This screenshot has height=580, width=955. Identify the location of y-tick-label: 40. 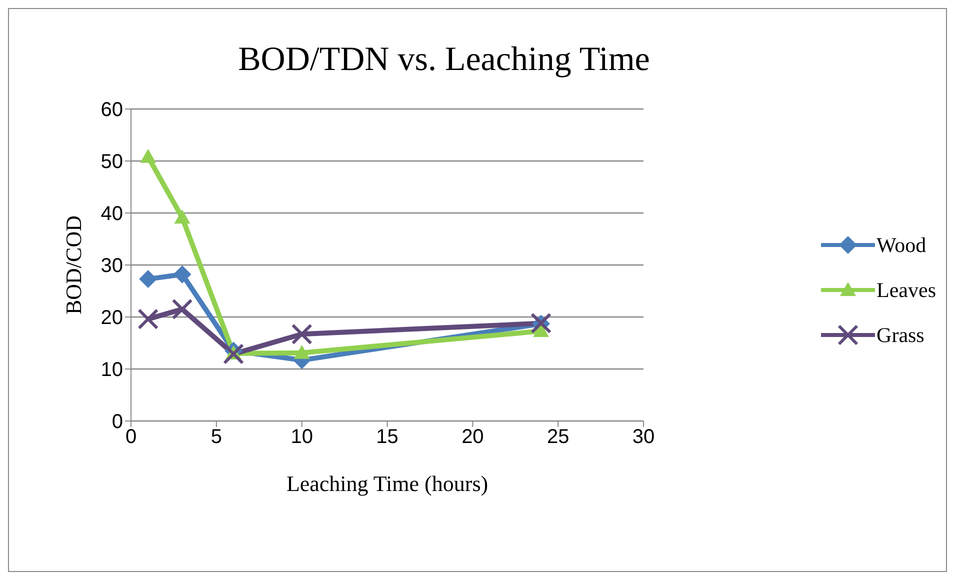
(111, 214).